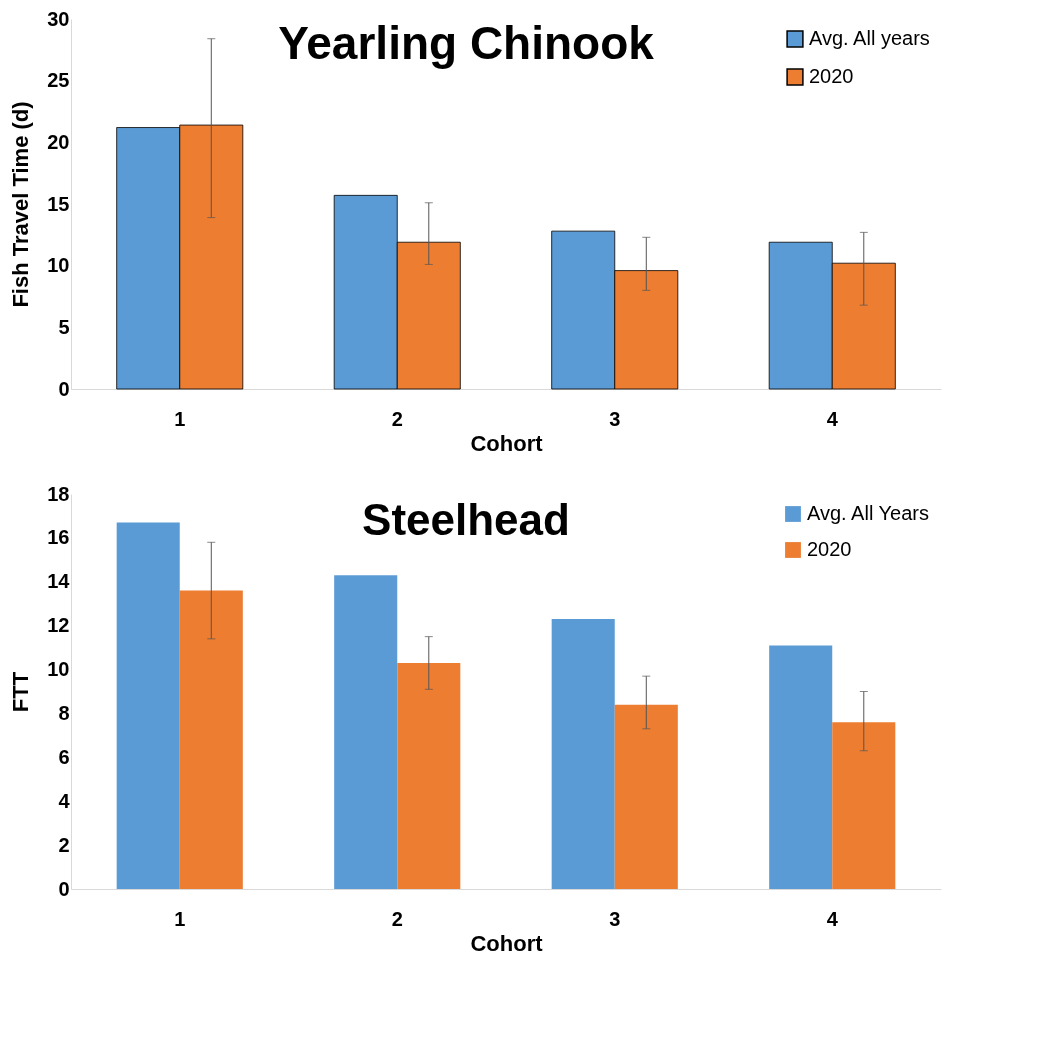  I want to click on y-tick-label: 6, so click(64, 756).